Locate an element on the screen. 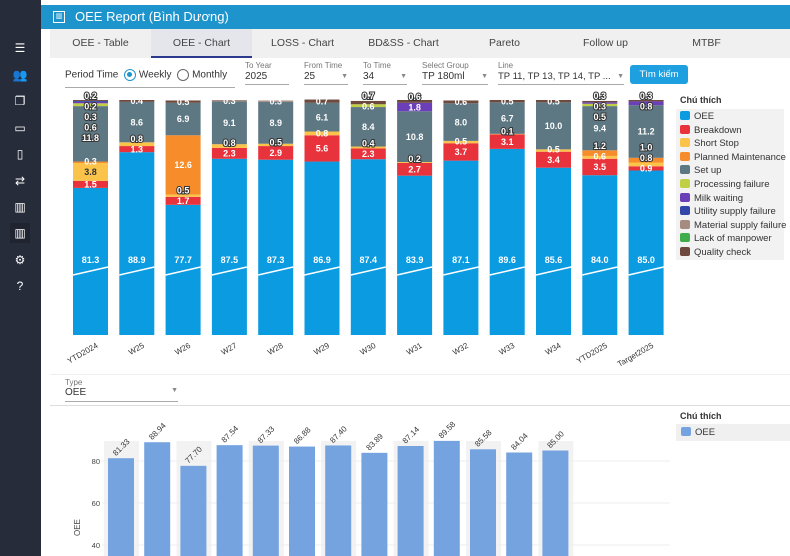  menu-list-icon: ☰ is located at coordinates (20, 48).